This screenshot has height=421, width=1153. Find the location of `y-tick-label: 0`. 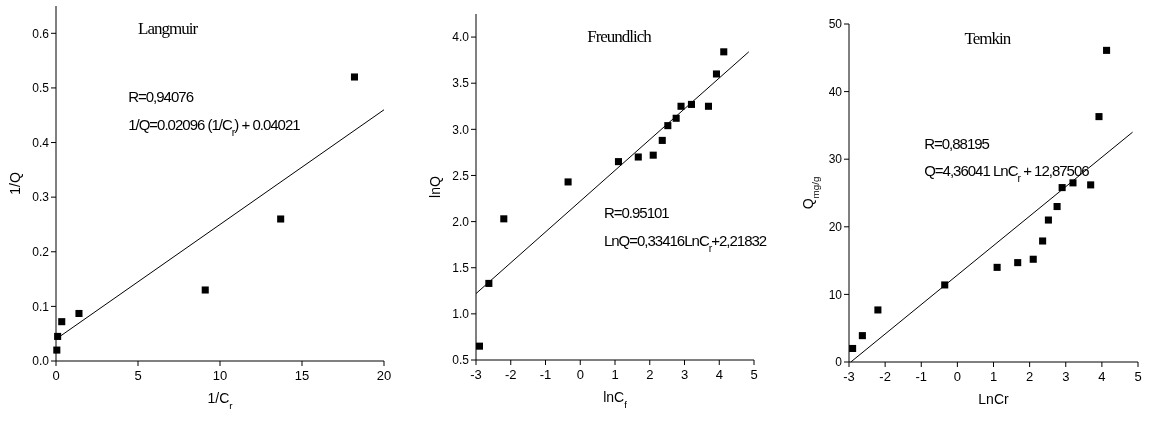

y-tick-label: 0 is located at coordinates (839, 362).